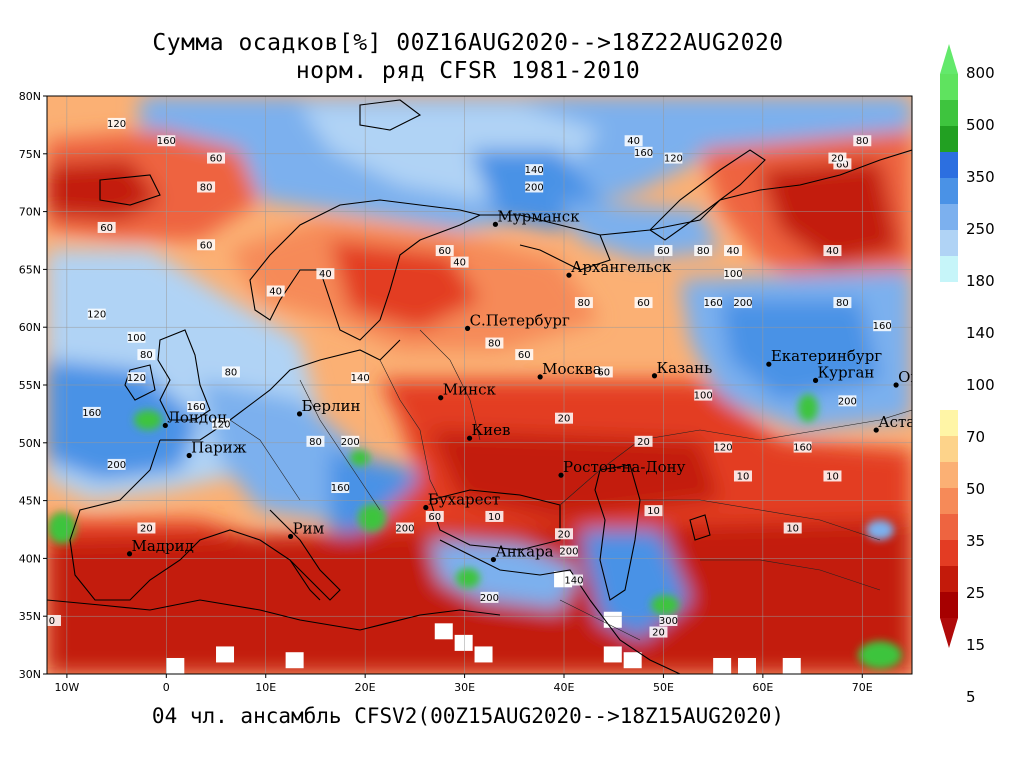 This screenshot has width=1024, height=768. I want to click on lon-tick-label: 20E, so click(365, 687).